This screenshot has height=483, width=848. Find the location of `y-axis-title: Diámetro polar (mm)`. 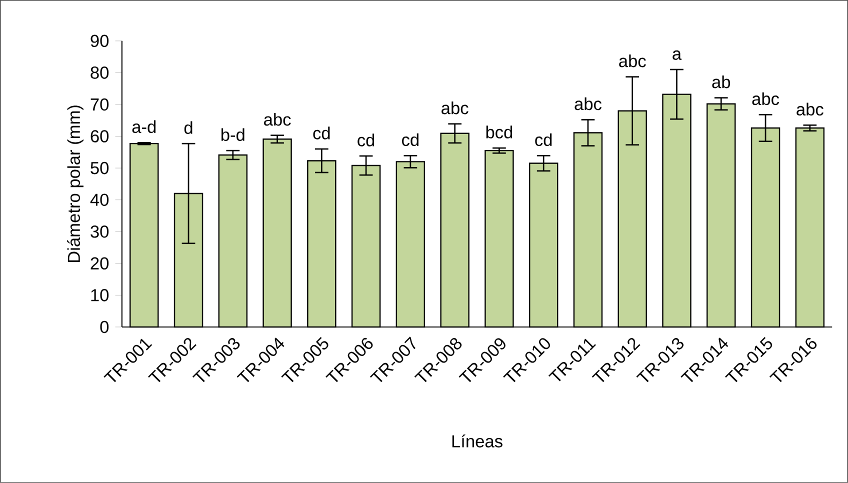

y-axis-title: Diámetro polar (mm) is located at coordinates (75, 184).